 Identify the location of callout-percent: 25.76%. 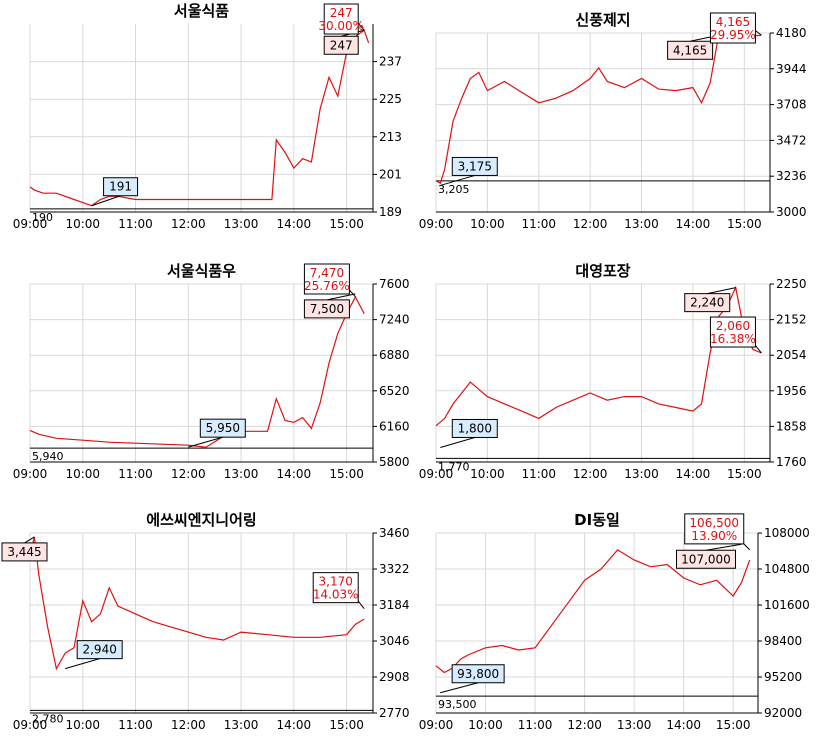
(327, 286).